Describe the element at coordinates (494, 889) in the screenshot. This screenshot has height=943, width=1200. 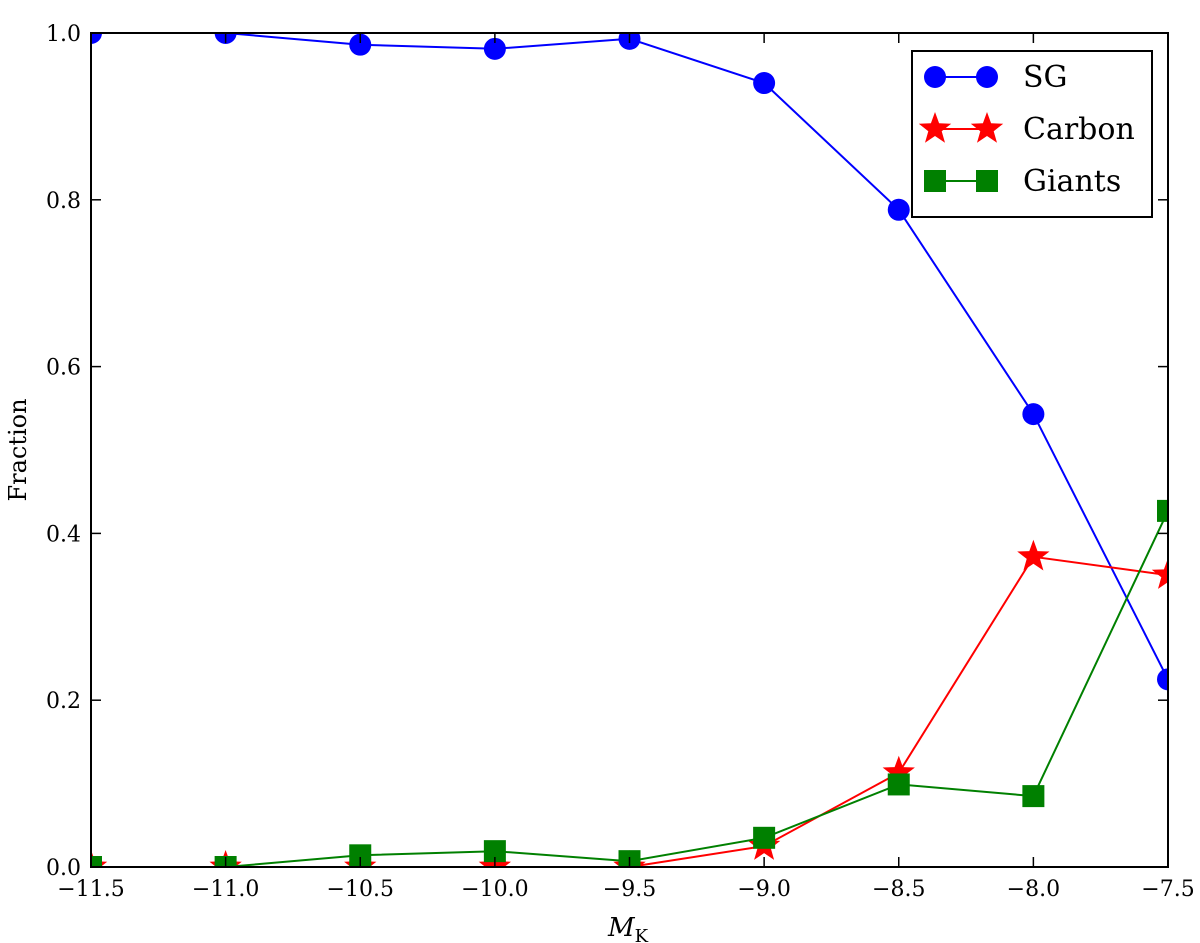
I see `x-tick-label: −10.0` at that location.